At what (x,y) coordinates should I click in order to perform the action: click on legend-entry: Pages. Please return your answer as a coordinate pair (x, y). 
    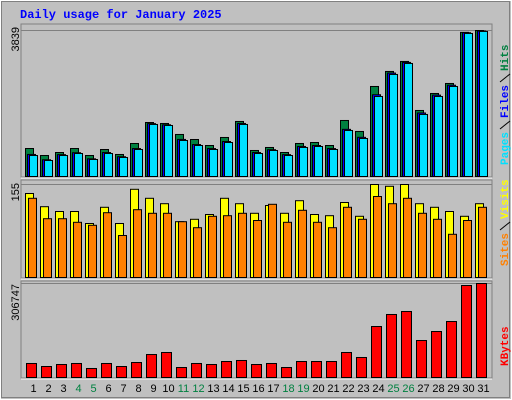
    Looking at the image, I should click on (506, 148).